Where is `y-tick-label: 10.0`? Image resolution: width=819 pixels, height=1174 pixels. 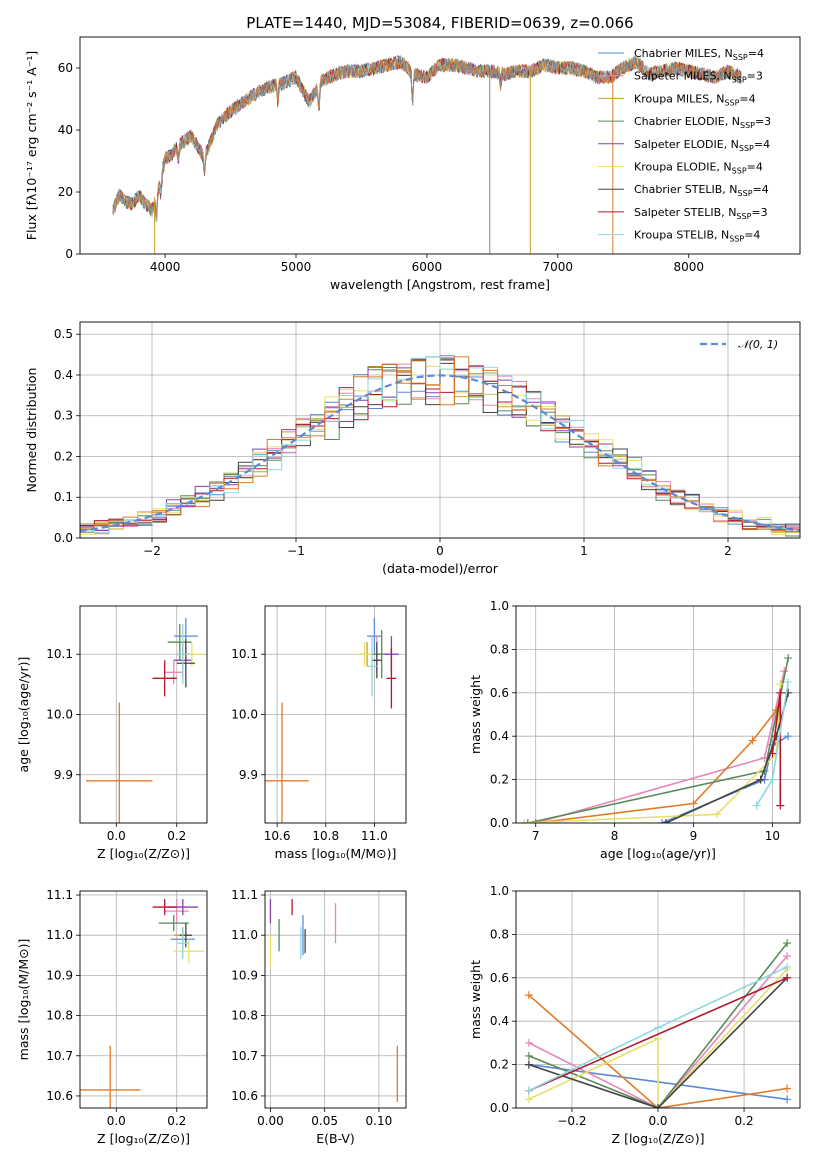
y-tick-label: 10.0 is located at coordinates (59, 715).